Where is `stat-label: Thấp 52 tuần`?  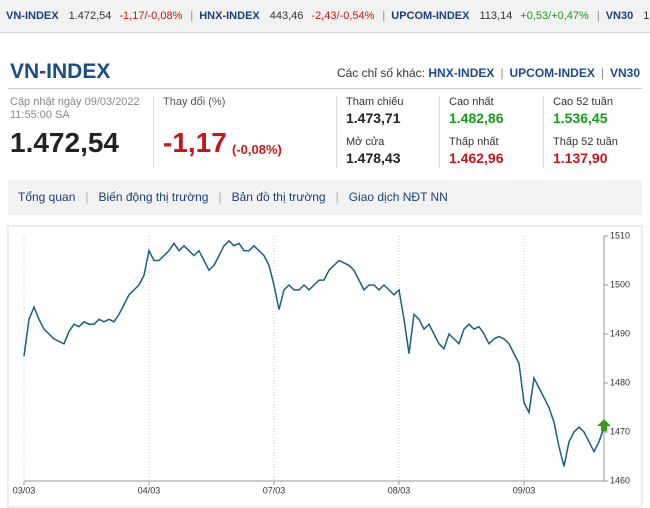
stat-label: Thấp 52 tuần is located at coordinates (585, 142).